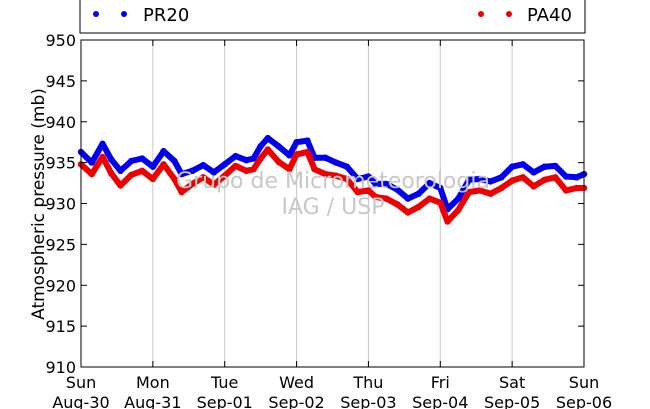 This screenshot has height=409, width=650. Describe the element at coordinates (296, 382) in the screenshot. I see `x-tick-label-day: Wed` at that location.